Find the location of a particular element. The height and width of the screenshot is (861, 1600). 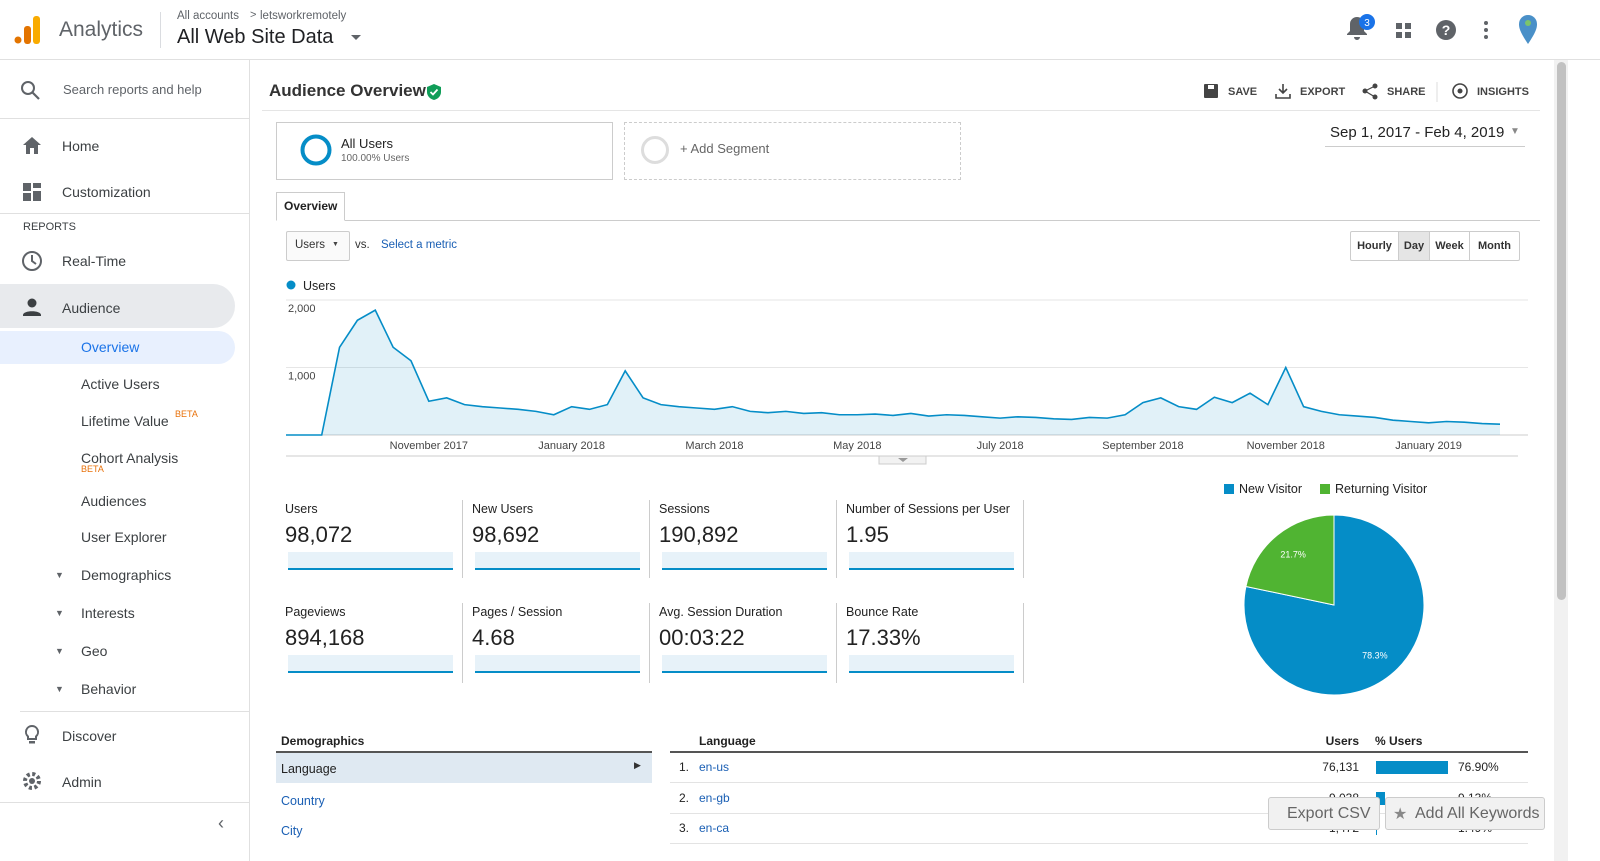

nav-item: Interests is located at coordinates (108, 613).